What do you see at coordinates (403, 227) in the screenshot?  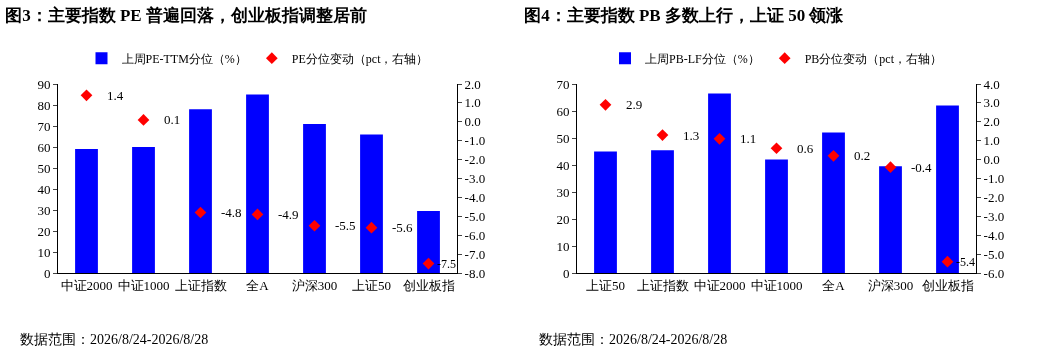 I see `data-label: -5.6` at bounding box center [403, 227].